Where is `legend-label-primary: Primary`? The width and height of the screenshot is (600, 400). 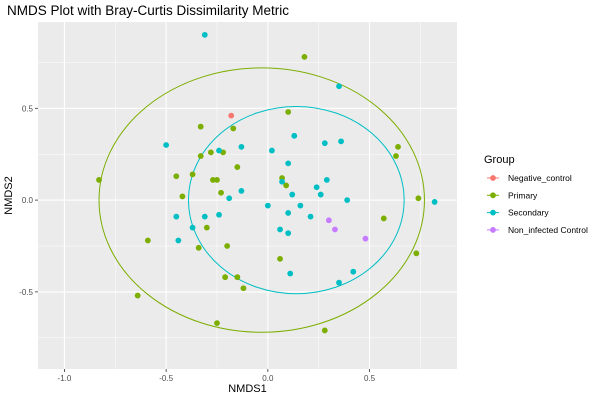
legend-label-primary: Primary is located at coordinates (523, 195).